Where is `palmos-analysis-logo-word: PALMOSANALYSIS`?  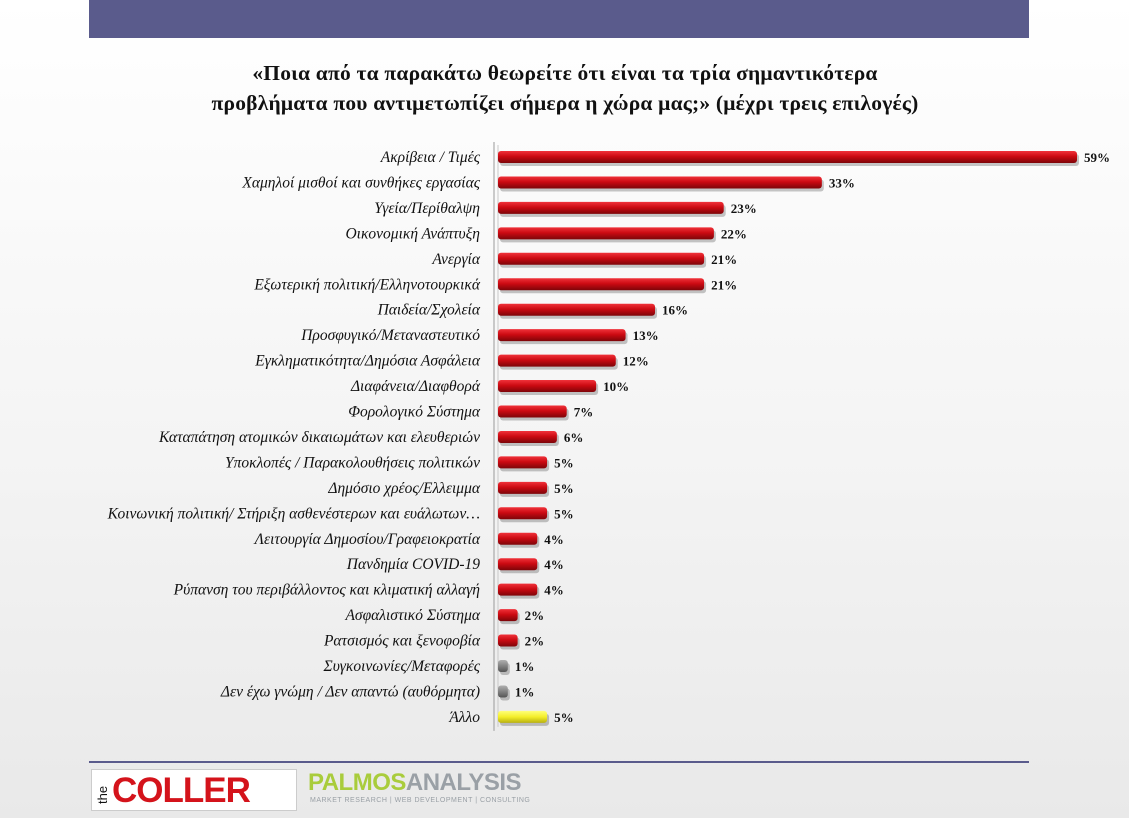
palmos-analysis-logo-word: PALMOSANALYSIS is located at coordinates (415, 783).